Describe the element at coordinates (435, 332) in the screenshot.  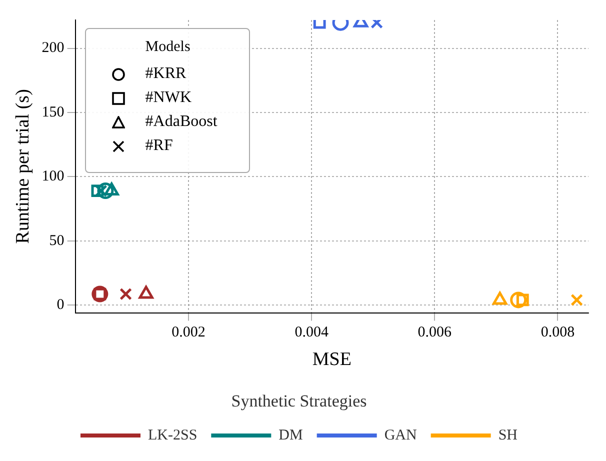
I see `x-tick-label: 0.006` at that location.